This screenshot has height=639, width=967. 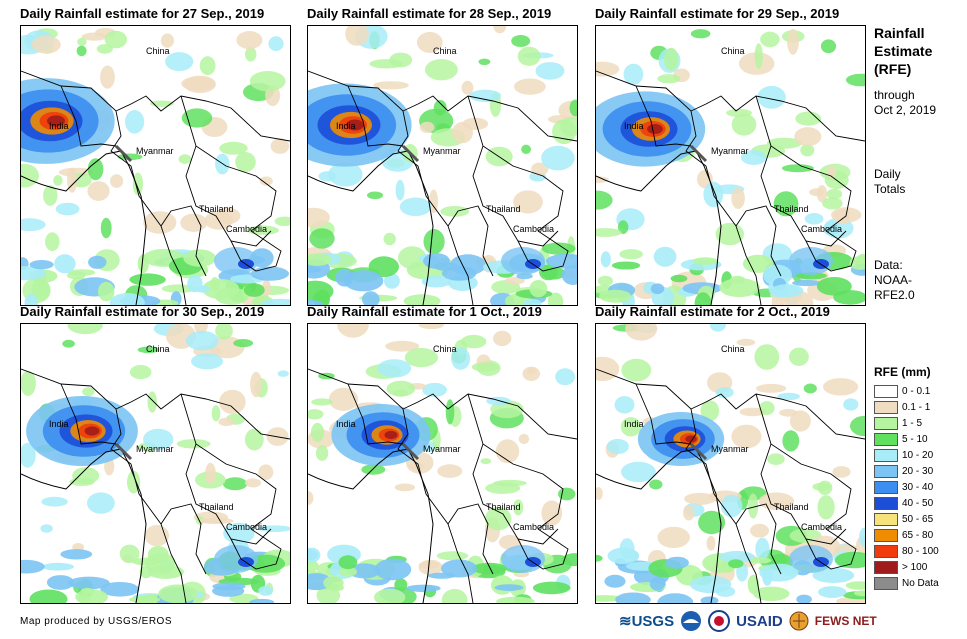 I want to click on legend-item: No Data, so click(x=906, y=583).